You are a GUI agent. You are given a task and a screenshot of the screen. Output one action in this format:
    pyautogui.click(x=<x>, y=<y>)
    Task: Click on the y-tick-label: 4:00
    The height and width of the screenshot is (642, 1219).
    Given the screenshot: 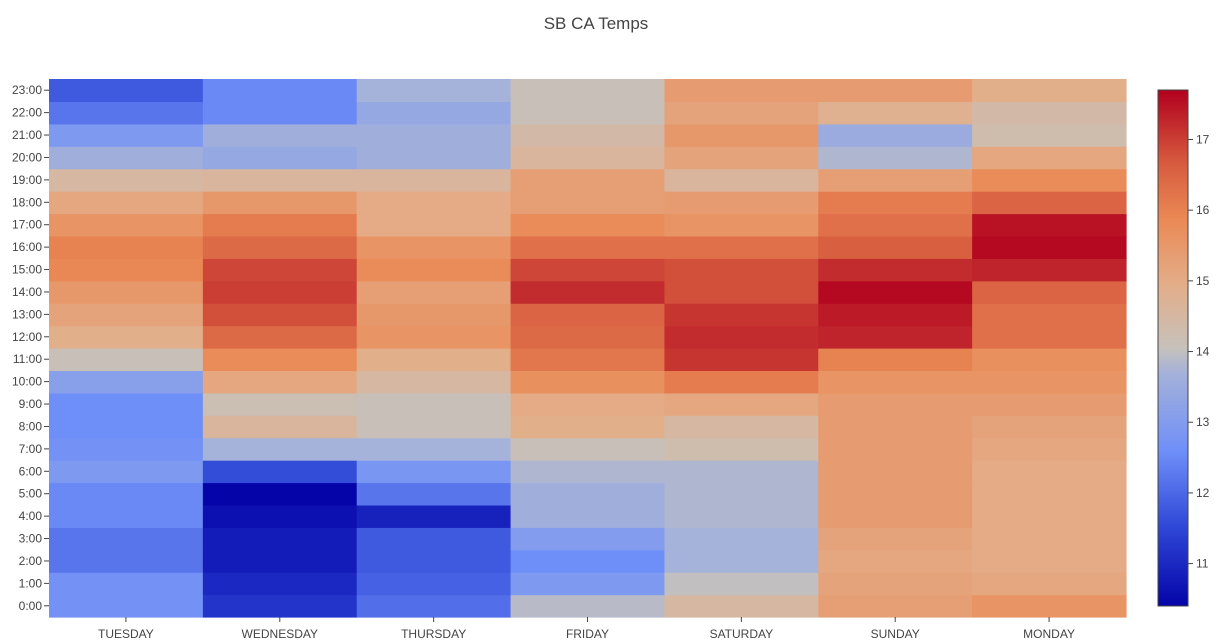 What is the action you would take?
    pyautogui.click(x=31, y=516)
    